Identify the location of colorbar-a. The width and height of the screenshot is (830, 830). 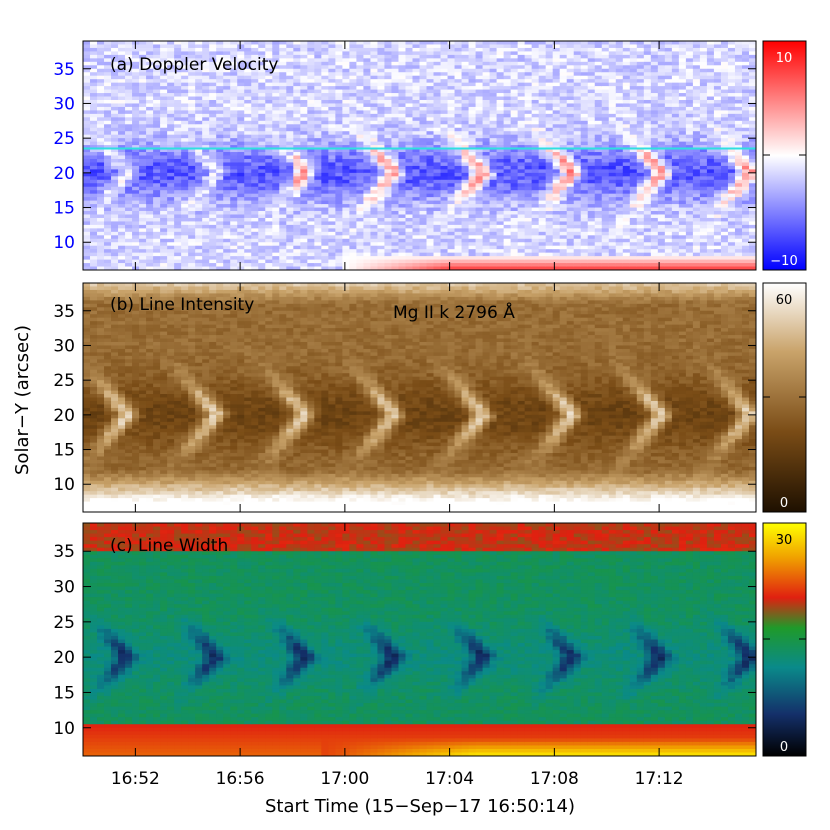
(784, 155).